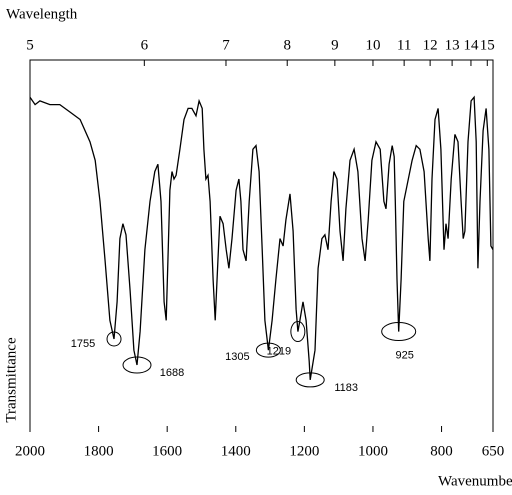 The image size is (512, 495). What do you see at coordinates (487, 45) in the screenshot?
I see `top-tick-label: 15` at bounding box center [487, 45].